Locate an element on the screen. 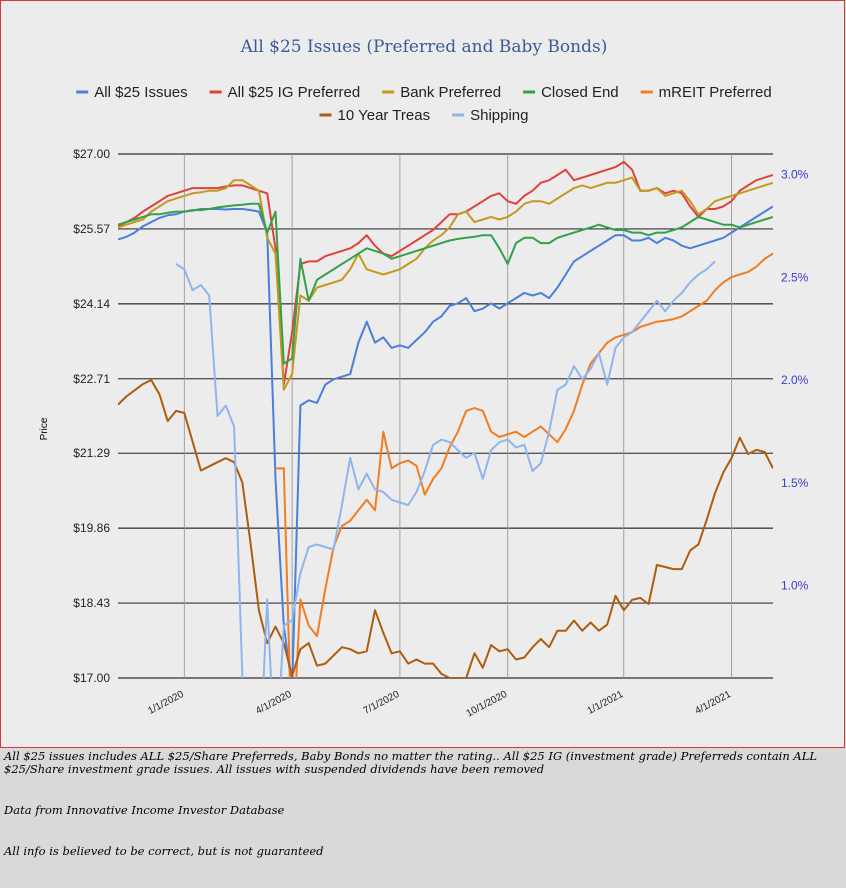  y-tick-label: $25.57 is located at coordinates (91, 229).